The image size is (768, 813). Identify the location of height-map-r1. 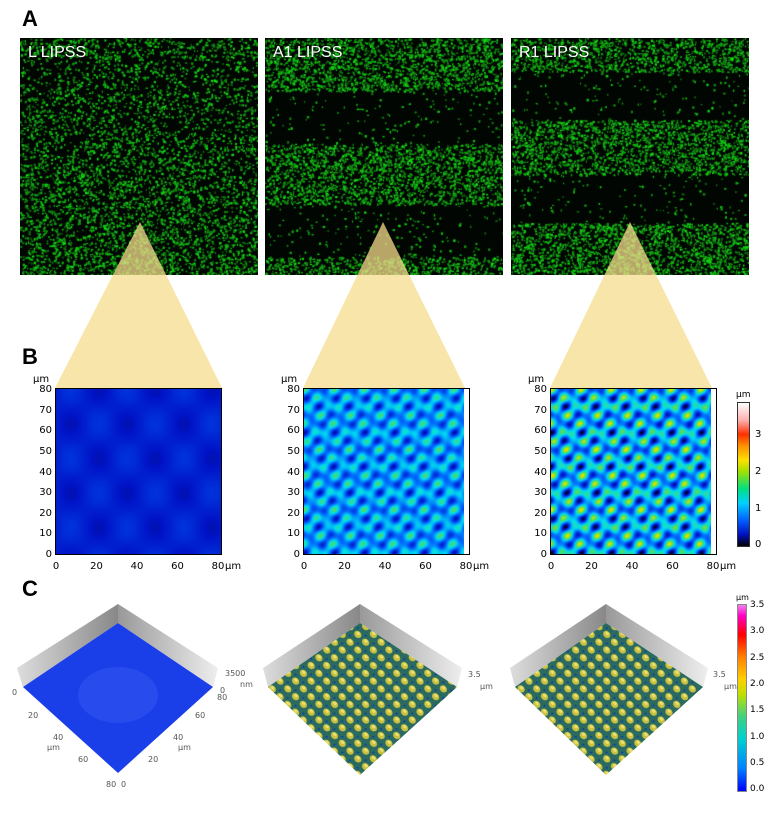
(633, 471).